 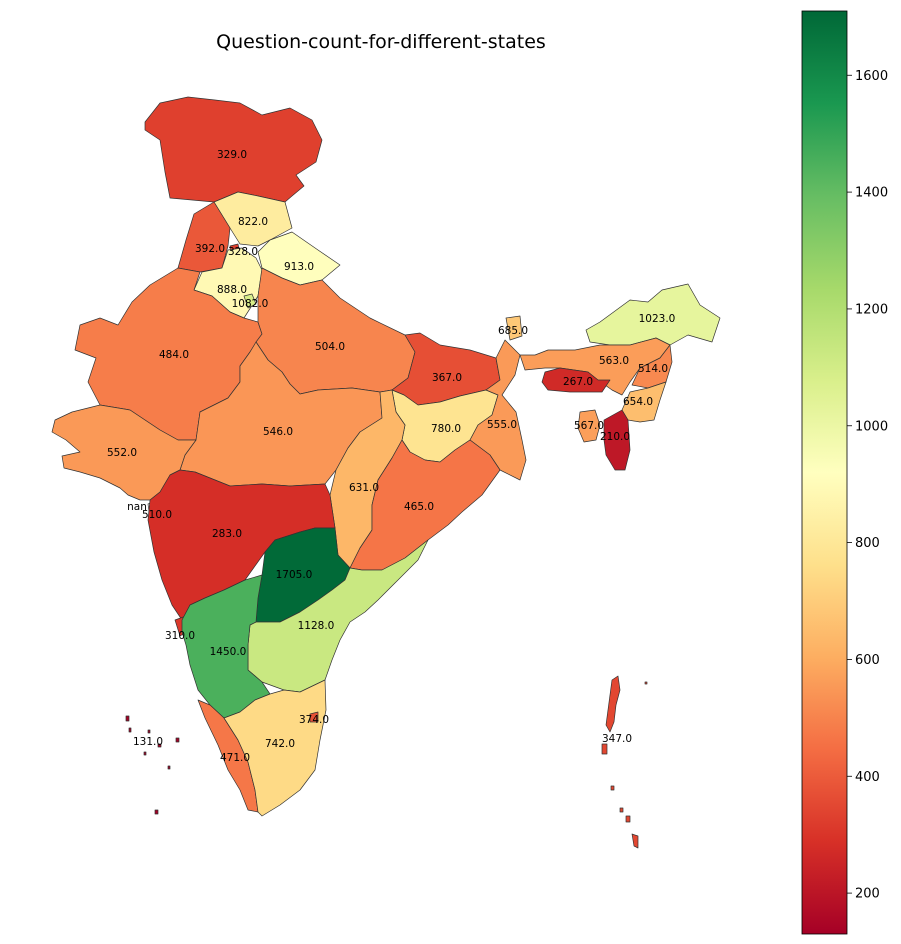 I want to click on label-delhi: 1082.0, so click(x=250, y=304).